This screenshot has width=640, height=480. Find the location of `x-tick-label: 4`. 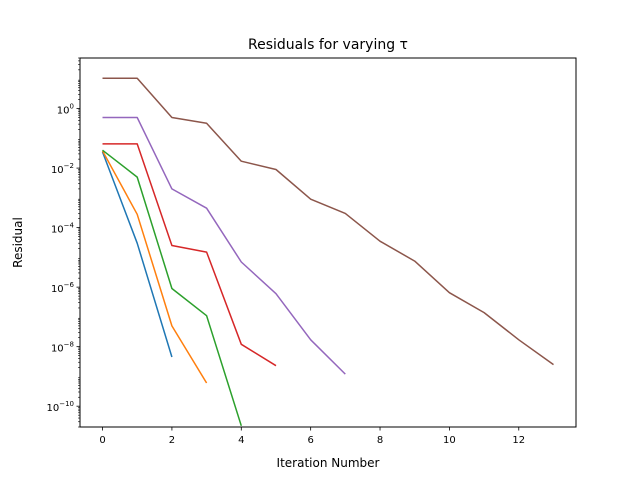

x-tick-label: 4 is located at coordinates (241, 440).